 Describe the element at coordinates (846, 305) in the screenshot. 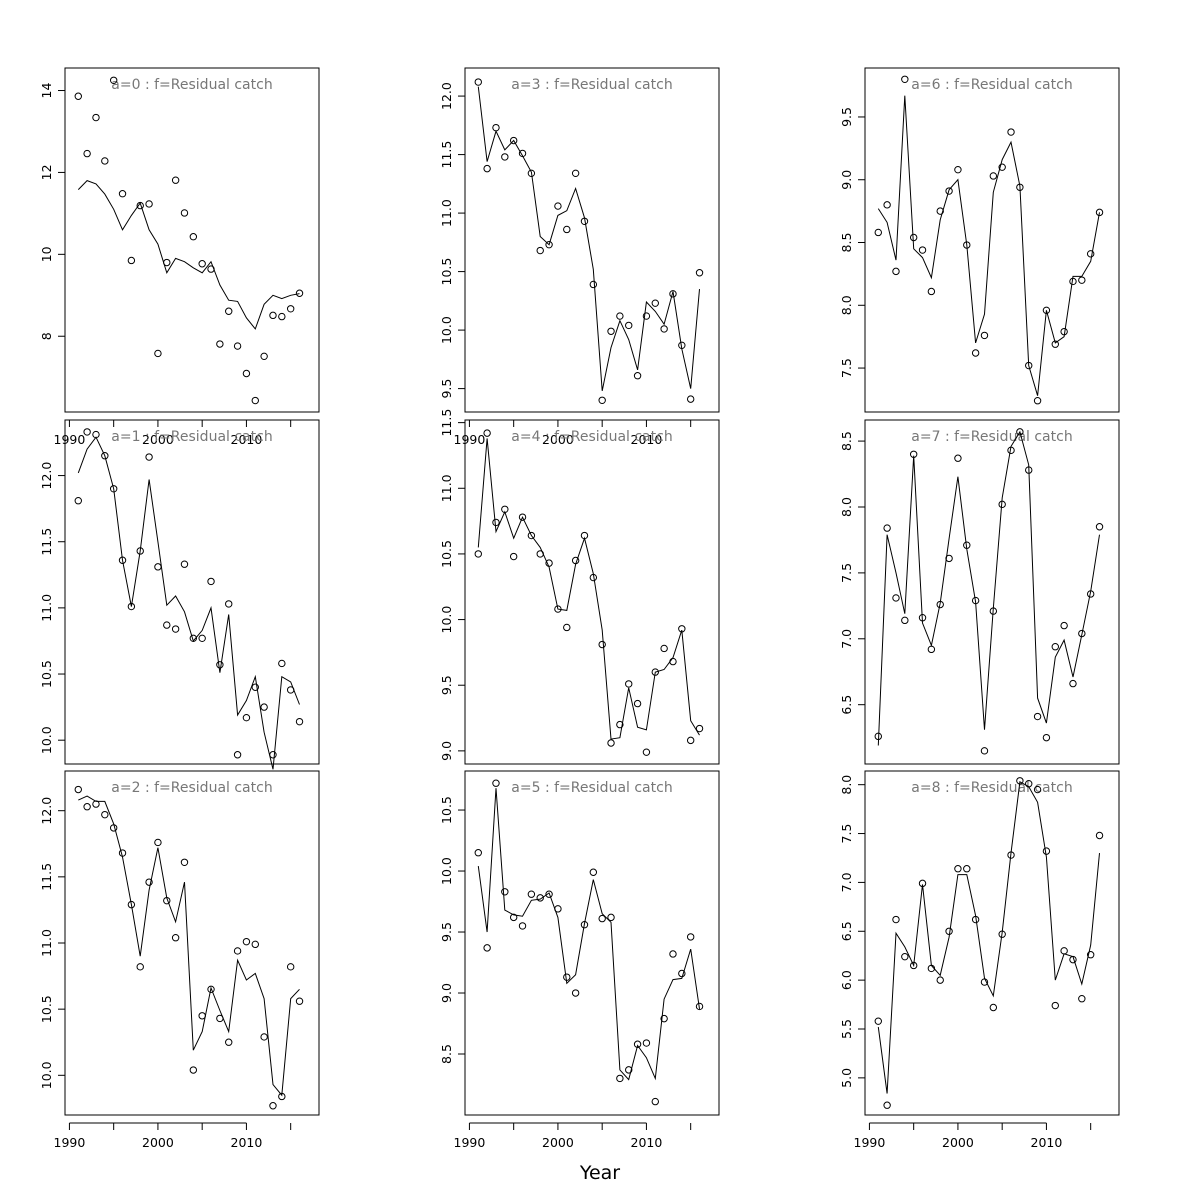

I see `y-tick-label: 8.0` at that location.